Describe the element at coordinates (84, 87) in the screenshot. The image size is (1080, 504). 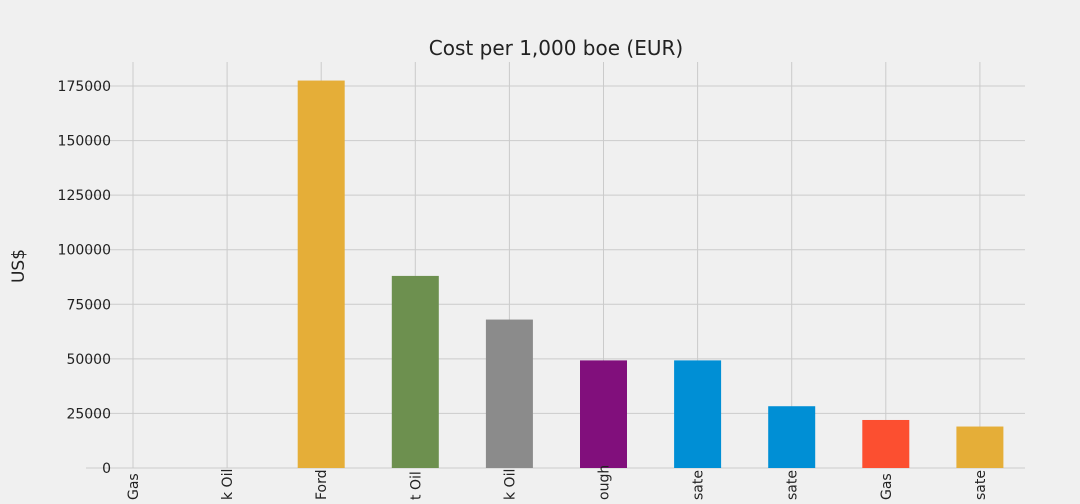
I see `y-tick-label: 175000` at that location.